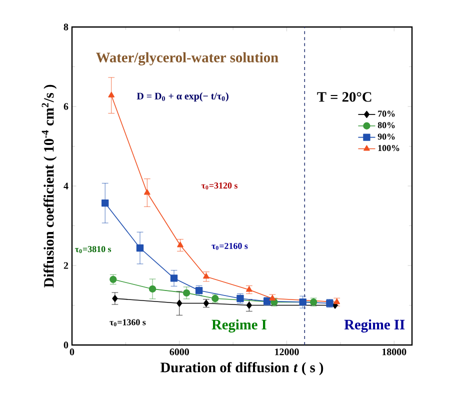 The width and height of the screenshot is (456, 411). I want to click on annotation: T = 20°C, so click(344, 97).